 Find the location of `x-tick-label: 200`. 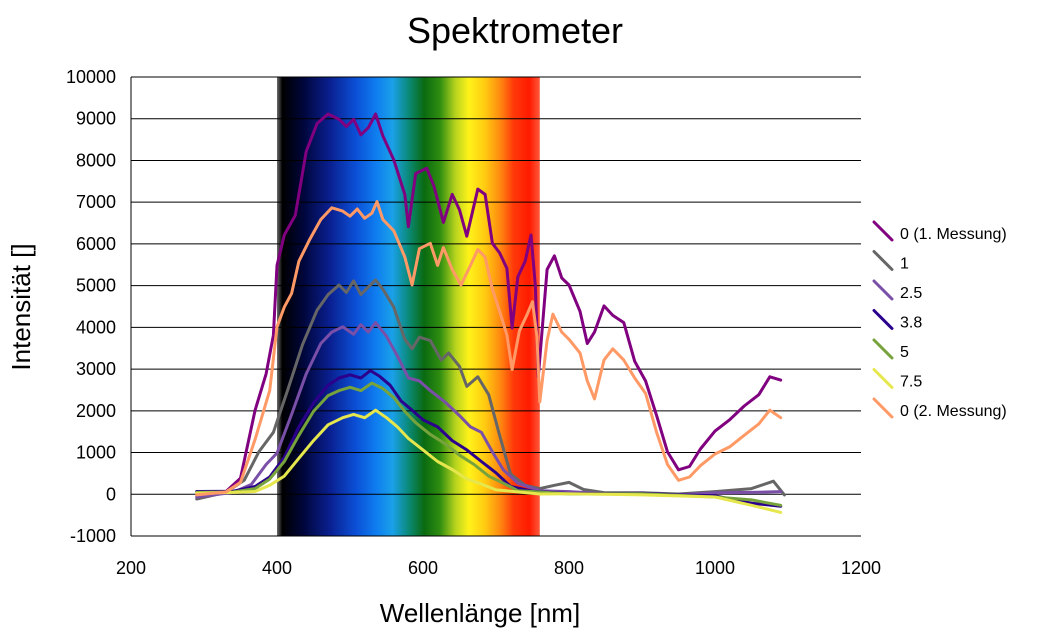

x-tick-label: 200 is located at coordinates (131, 568).